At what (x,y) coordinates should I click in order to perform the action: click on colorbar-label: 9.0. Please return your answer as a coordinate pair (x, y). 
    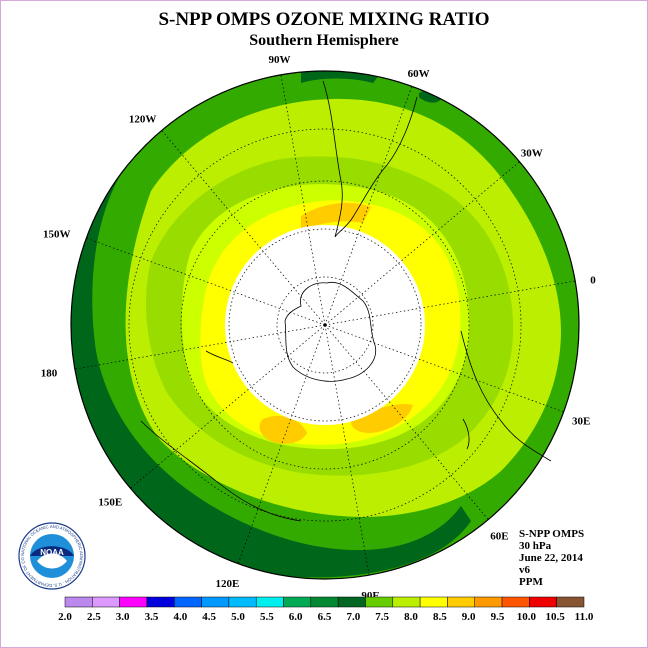
    Looking at the image, I should click on (469, 617).